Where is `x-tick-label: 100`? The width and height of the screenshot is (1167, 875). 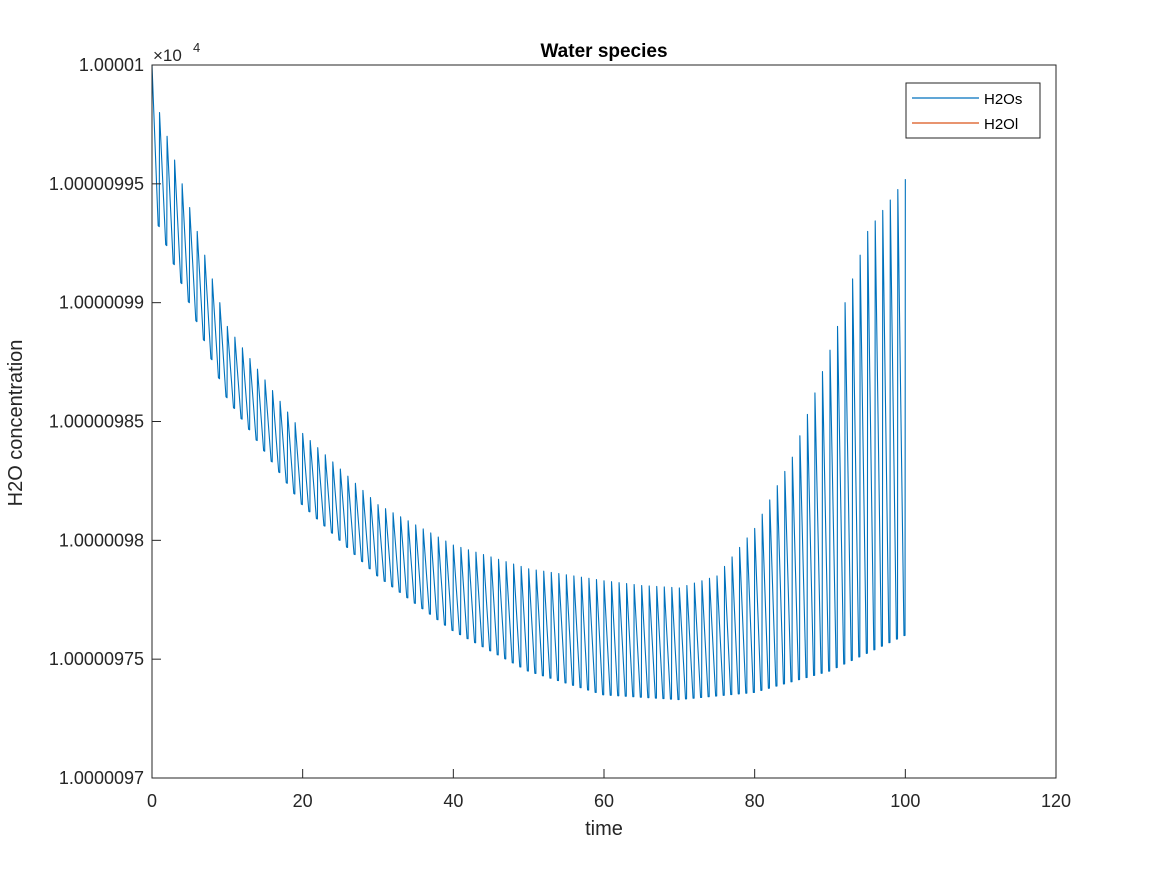 x-tick-label: 100 is located at coordinates (905, 801).